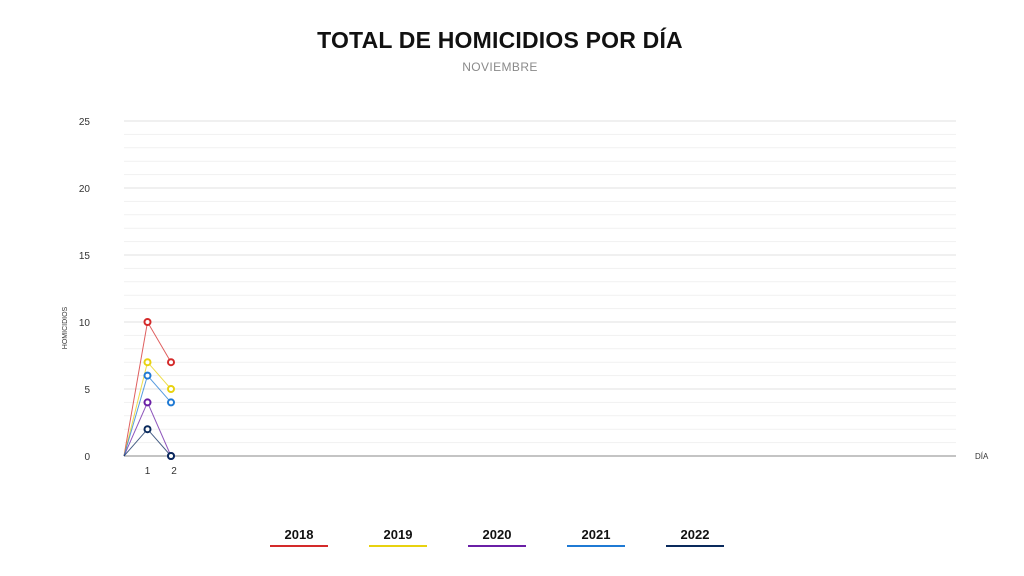  What do you see at coordinates (596, 534) in the screenshot?
I see `legend-label: 2021` at bounding box center [596, 534].